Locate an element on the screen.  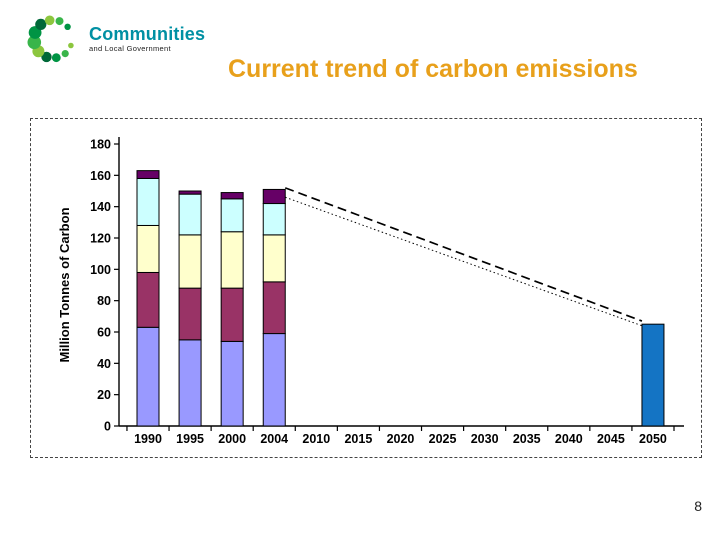
trend-line-dotted is located at coordinates (464, 261).